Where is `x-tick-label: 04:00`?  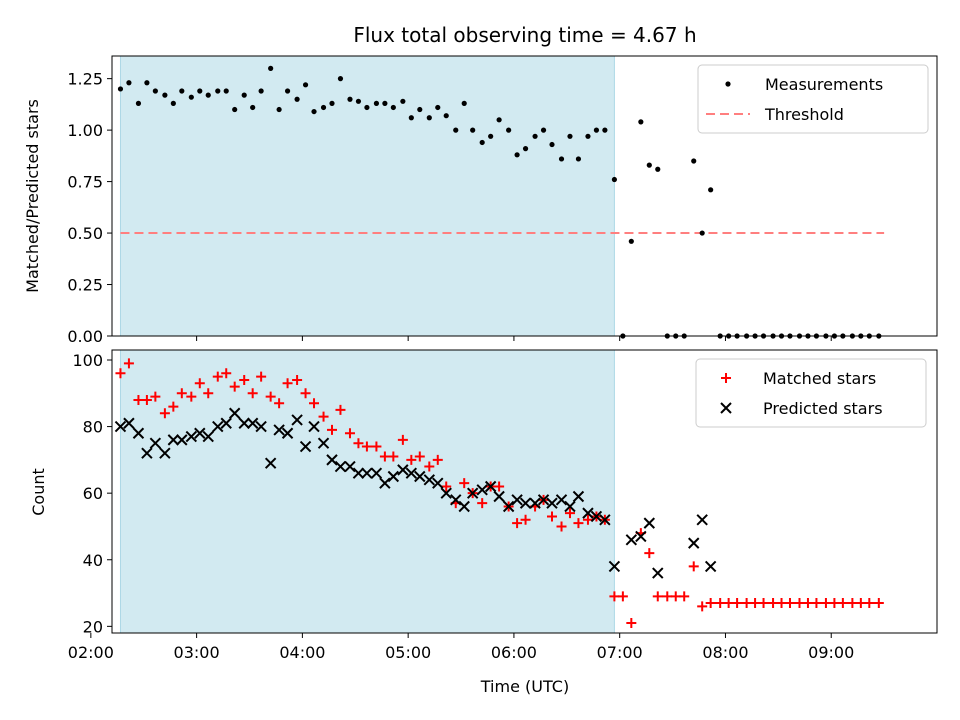
x-tick-label: 04:00 is located at coordinates (302, 652).